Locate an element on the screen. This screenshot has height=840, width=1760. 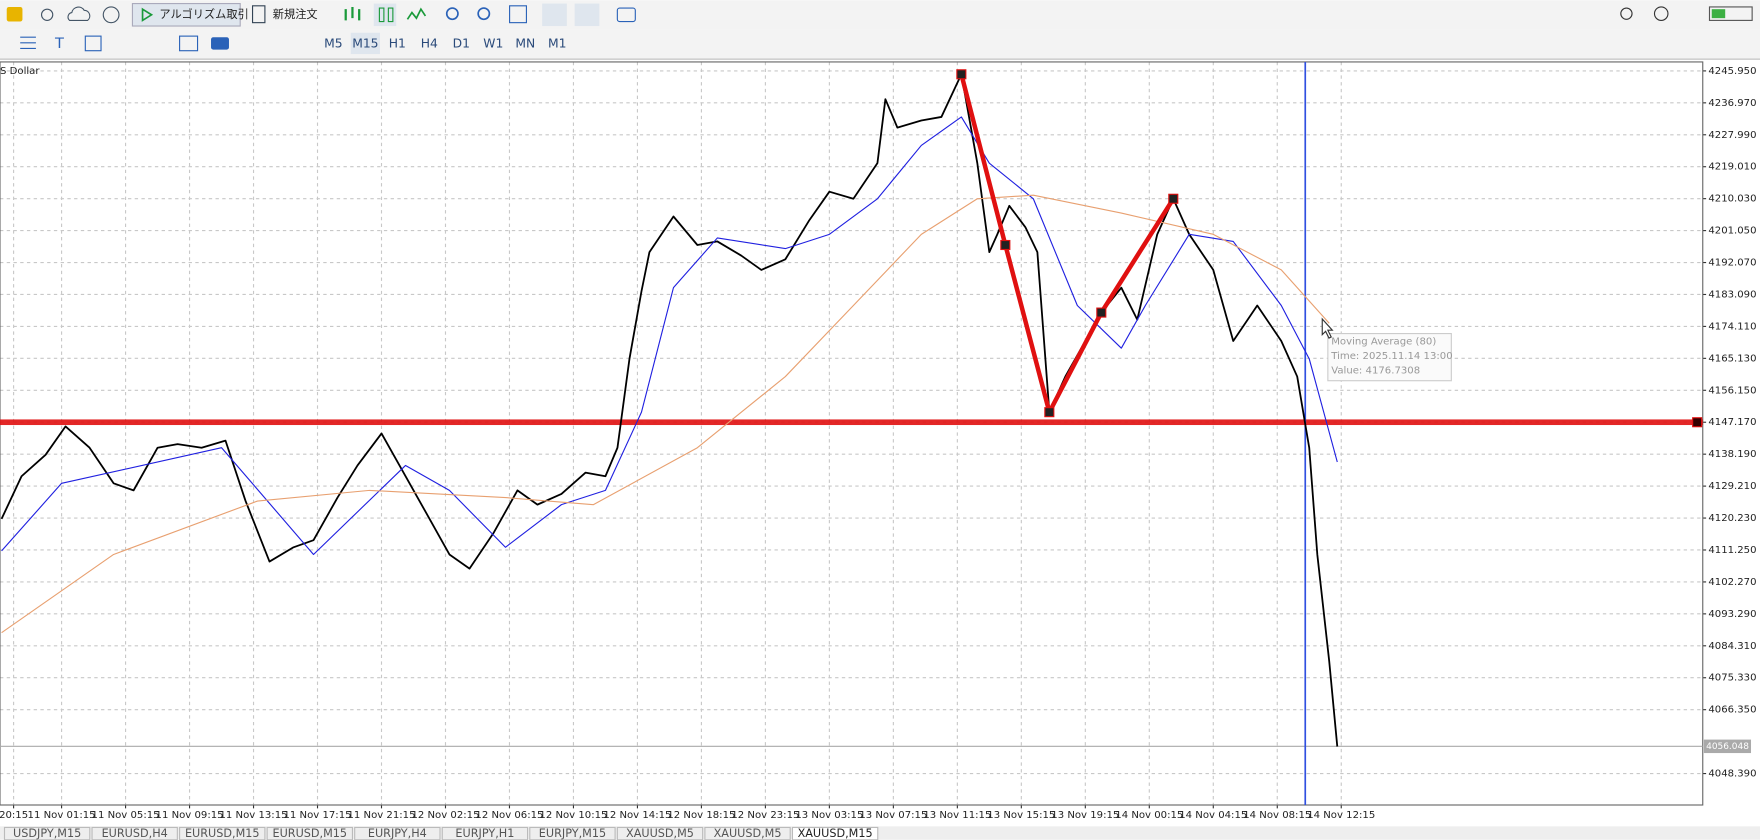
y-tick-label: 4227.990 is located at coordinates (1732, 135).